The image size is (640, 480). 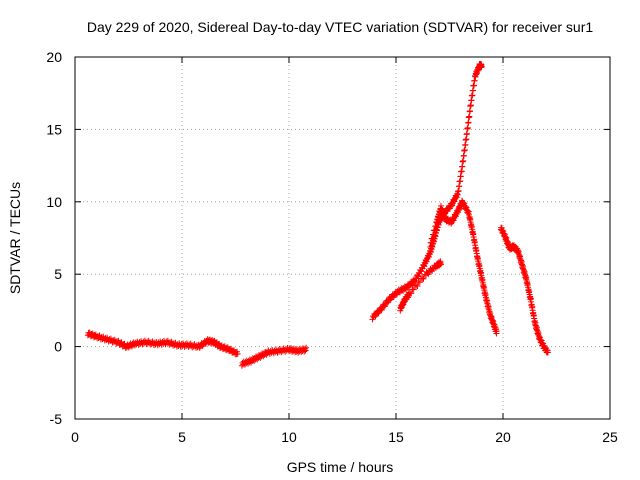 I want to click on x-tick-label: 10, so click(x=289, y=437).